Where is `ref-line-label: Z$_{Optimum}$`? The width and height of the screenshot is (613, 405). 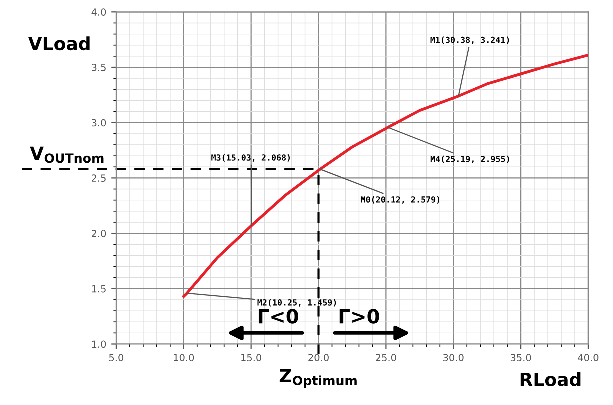 ref-line-label: Z$_{Optimum}$ is located at coordinates (318, 378).